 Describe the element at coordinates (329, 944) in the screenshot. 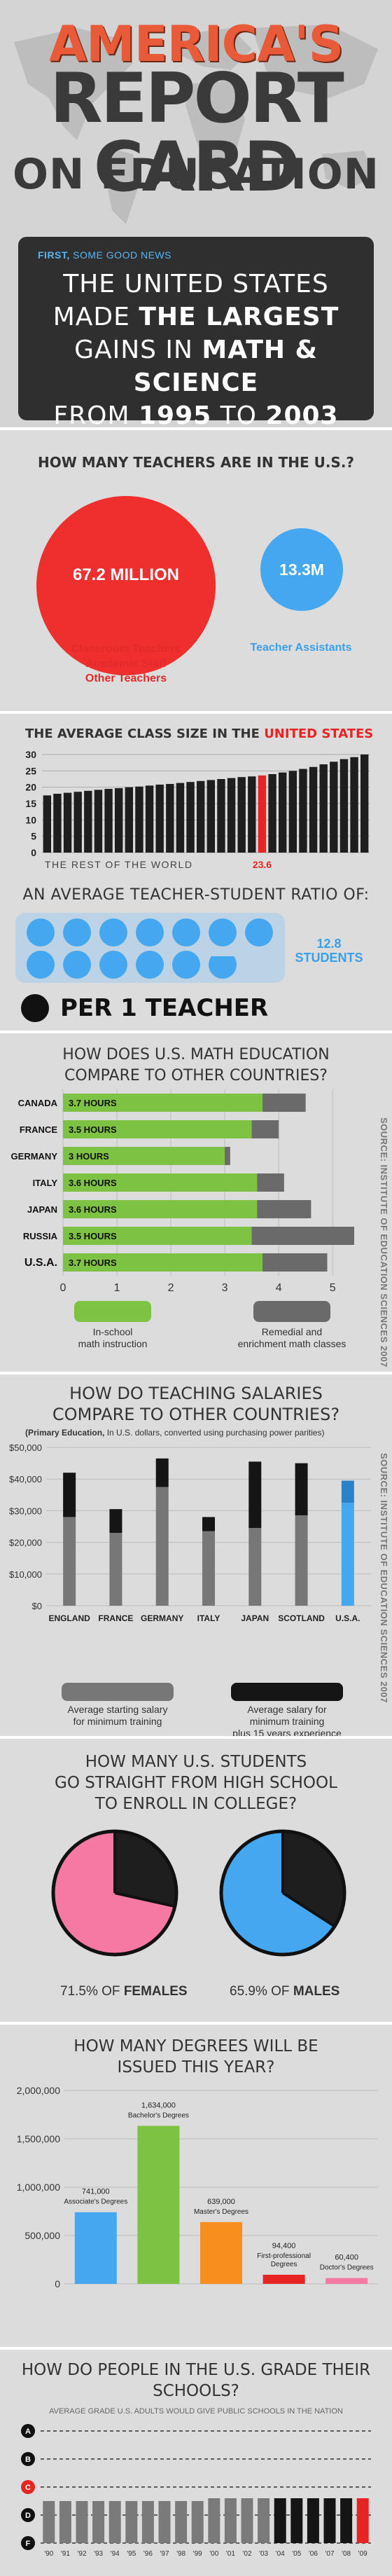

I see `ratio-number: 12.8` at that location.